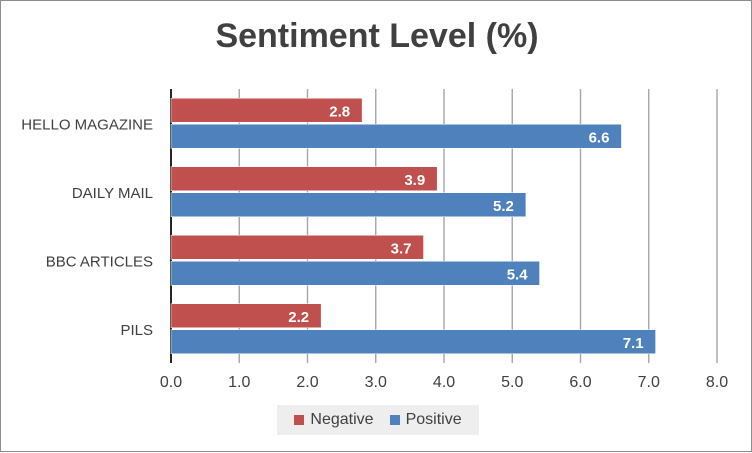 The width and height of the screenshot is (752, 453). I want to click on data-label: 2.2, so click(298, 317).